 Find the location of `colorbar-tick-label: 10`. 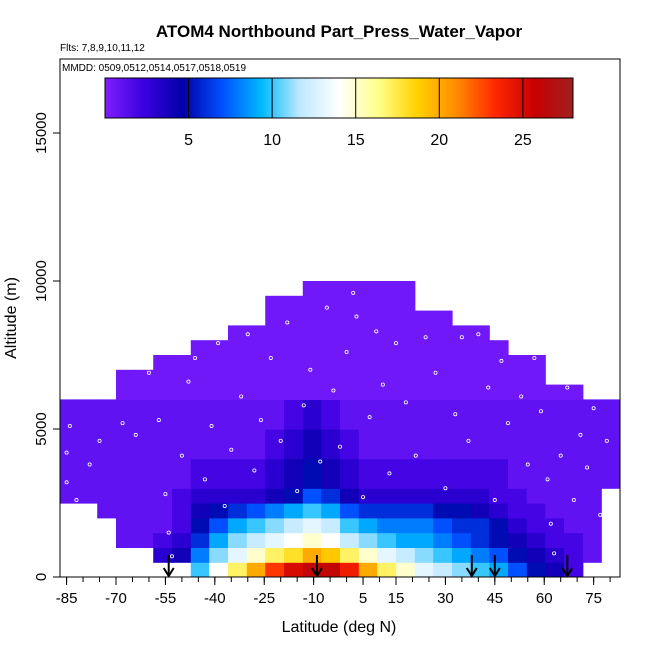

colorbar-tick-label: 10 is located at coordinates (272, 140).